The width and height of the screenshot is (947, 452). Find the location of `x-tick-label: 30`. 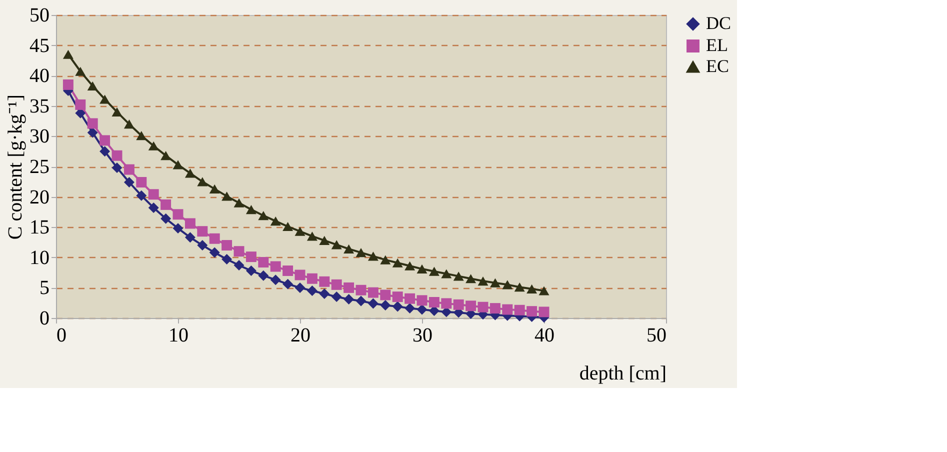

x-tick-label: 30 is located at coordinates (422, 335).